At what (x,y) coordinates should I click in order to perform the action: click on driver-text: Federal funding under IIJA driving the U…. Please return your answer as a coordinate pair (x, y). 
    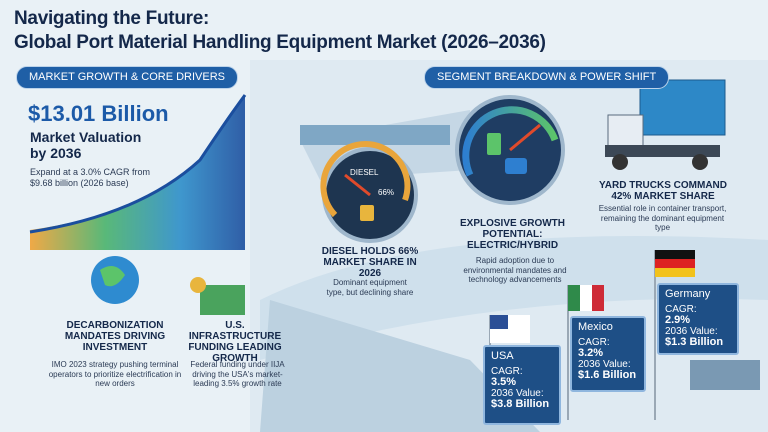
    Looking at the image, I should click on (237, 374).